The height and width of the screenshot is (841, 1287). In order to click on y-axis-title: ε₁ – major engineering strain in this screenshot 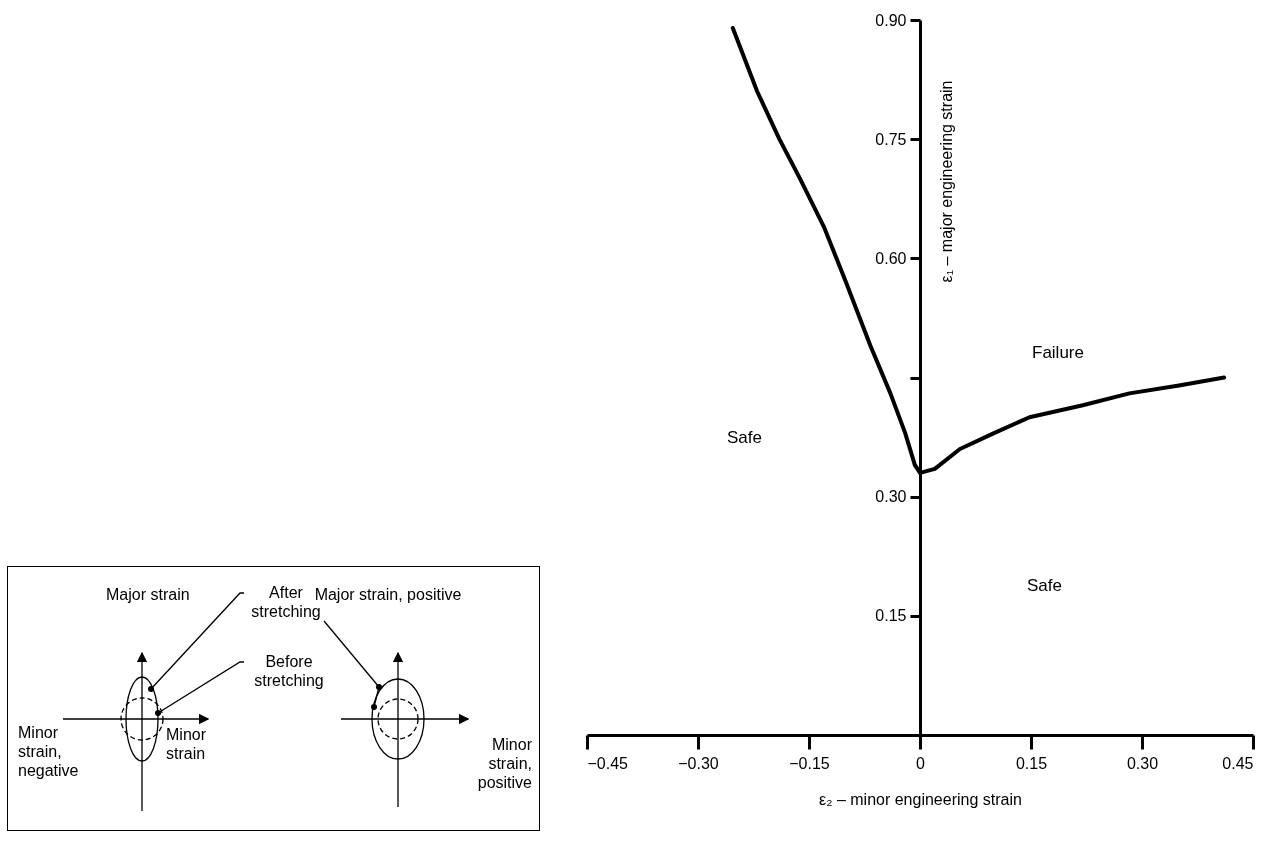, I will do `click(946, 181)`.